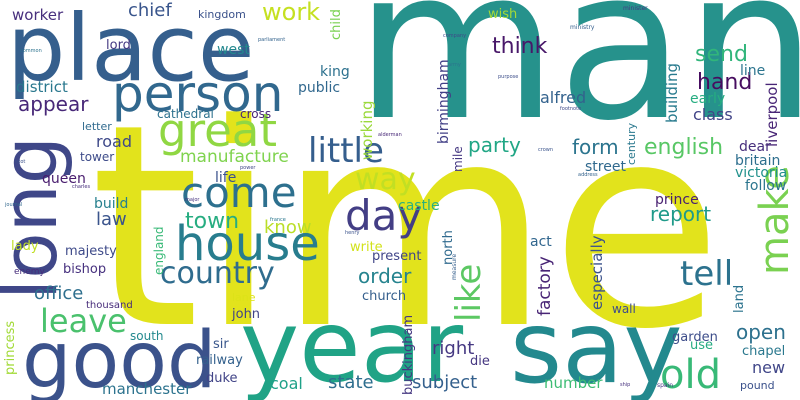 This screenshot has height=400, width=800. What do you see at coordinates (454, 266) in the screenshot?
I see `word-measure: measure` at bounding box center [454, 266].